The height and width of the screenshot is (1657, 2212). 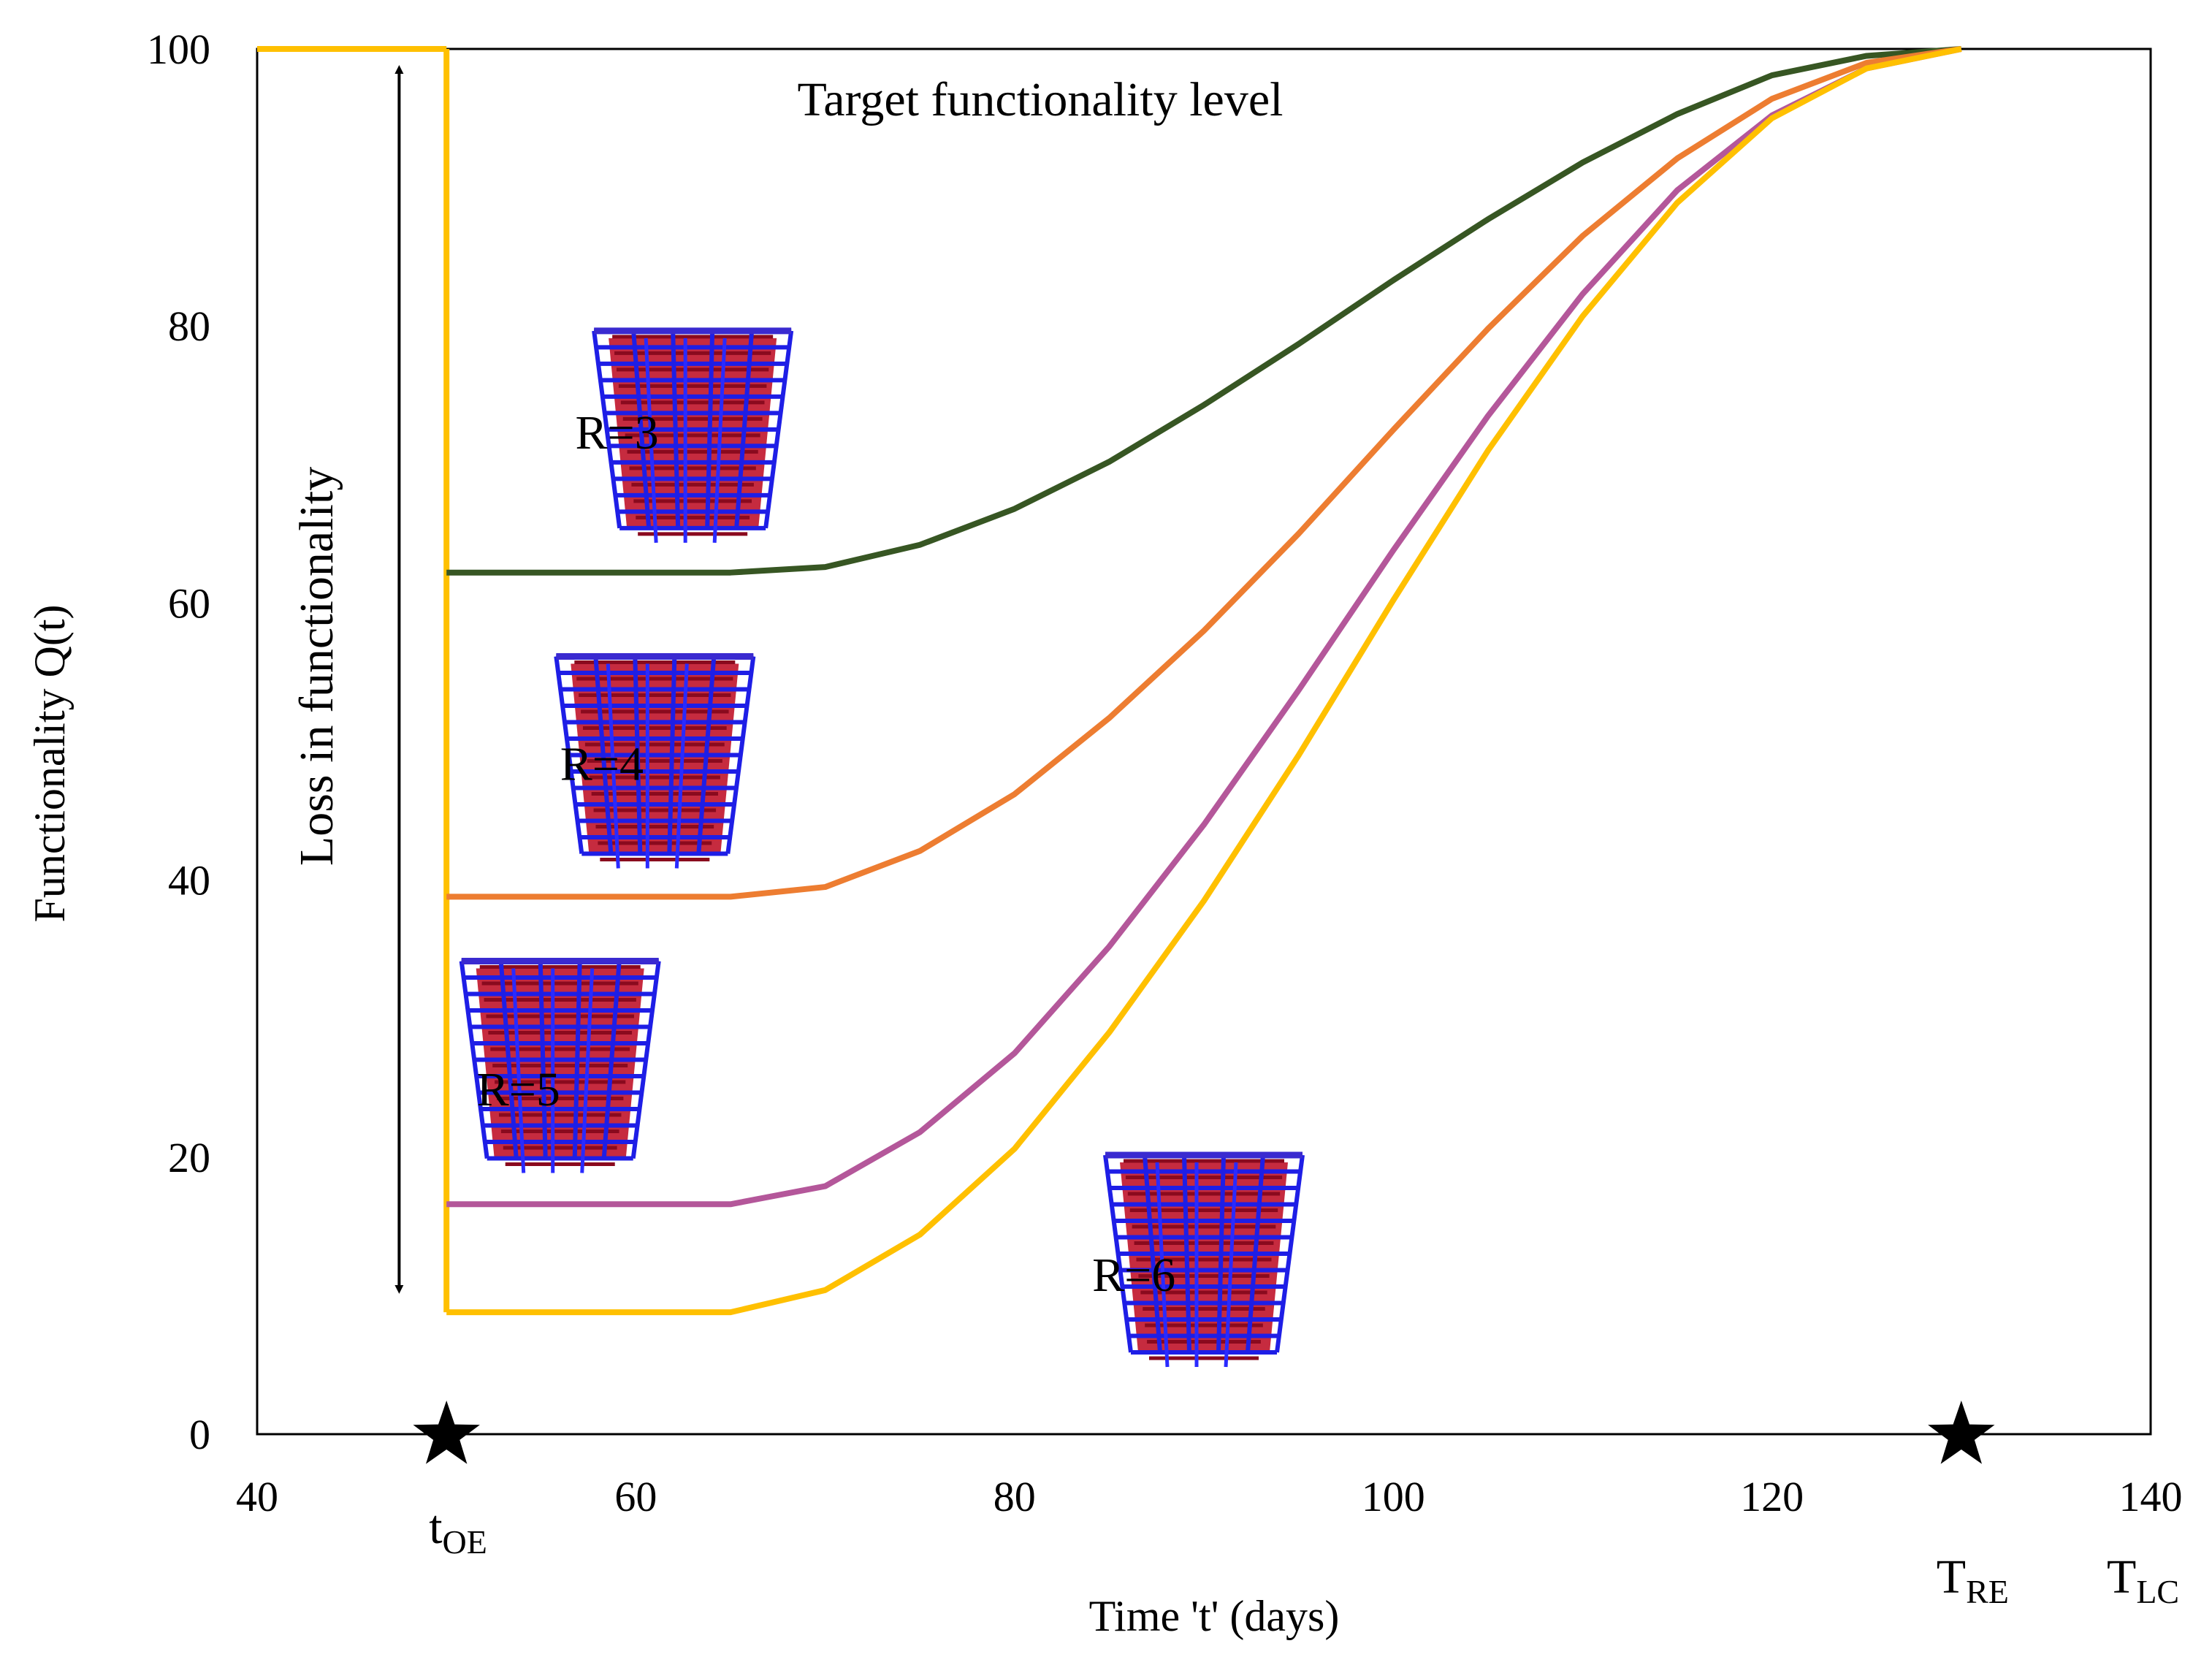 I want to click on marker-subscript: LC, so click(x=2157, y=1591).